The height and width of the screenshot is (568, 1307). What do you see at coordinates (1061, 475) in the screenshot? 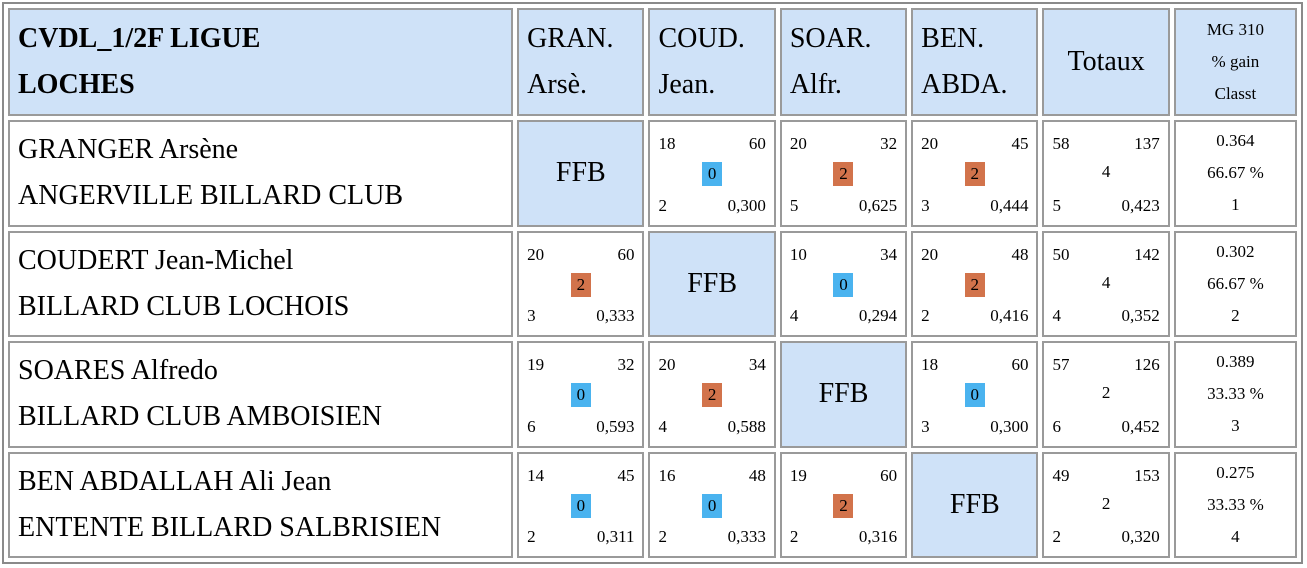
I see `total-points: 49` at bounding box center [1061, 475].